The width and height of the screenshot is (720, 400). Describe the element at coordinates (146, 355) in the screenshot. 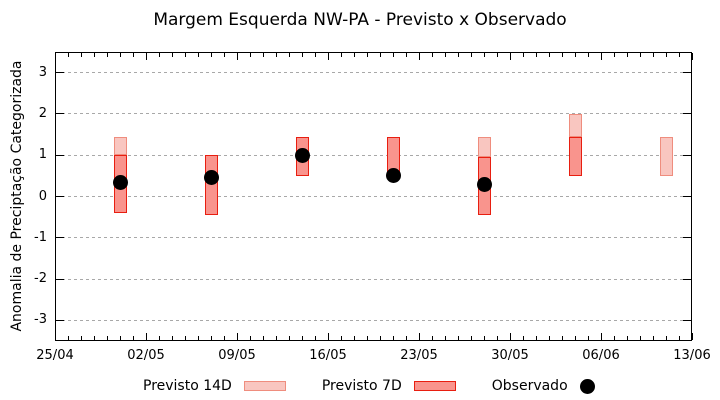

I see `x-tick-label: 02/05` at that location.